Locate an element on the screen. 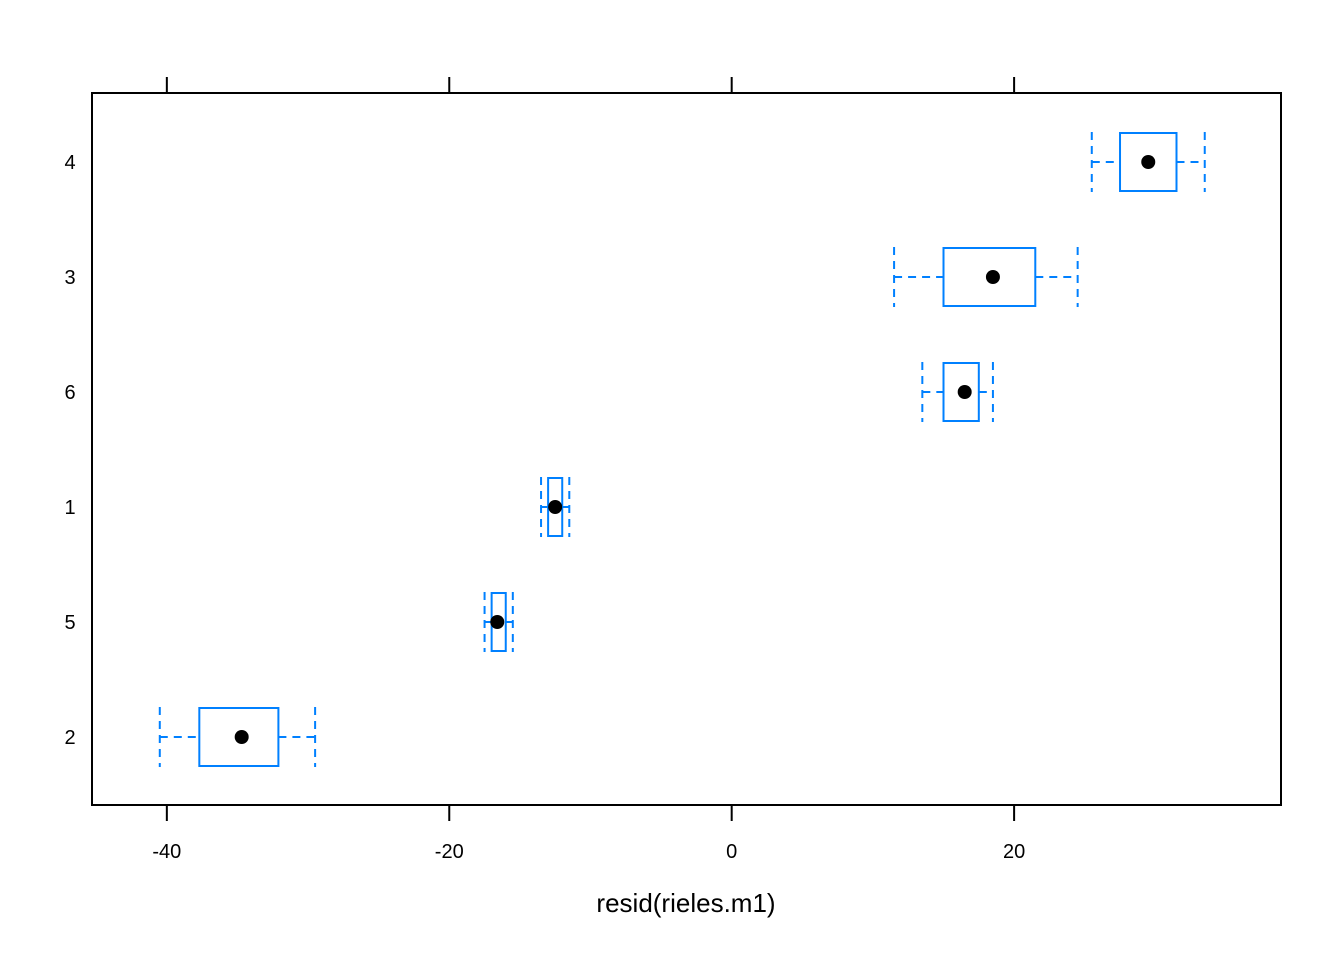  y-category-label: 2 is located at coordinates (69, 738).